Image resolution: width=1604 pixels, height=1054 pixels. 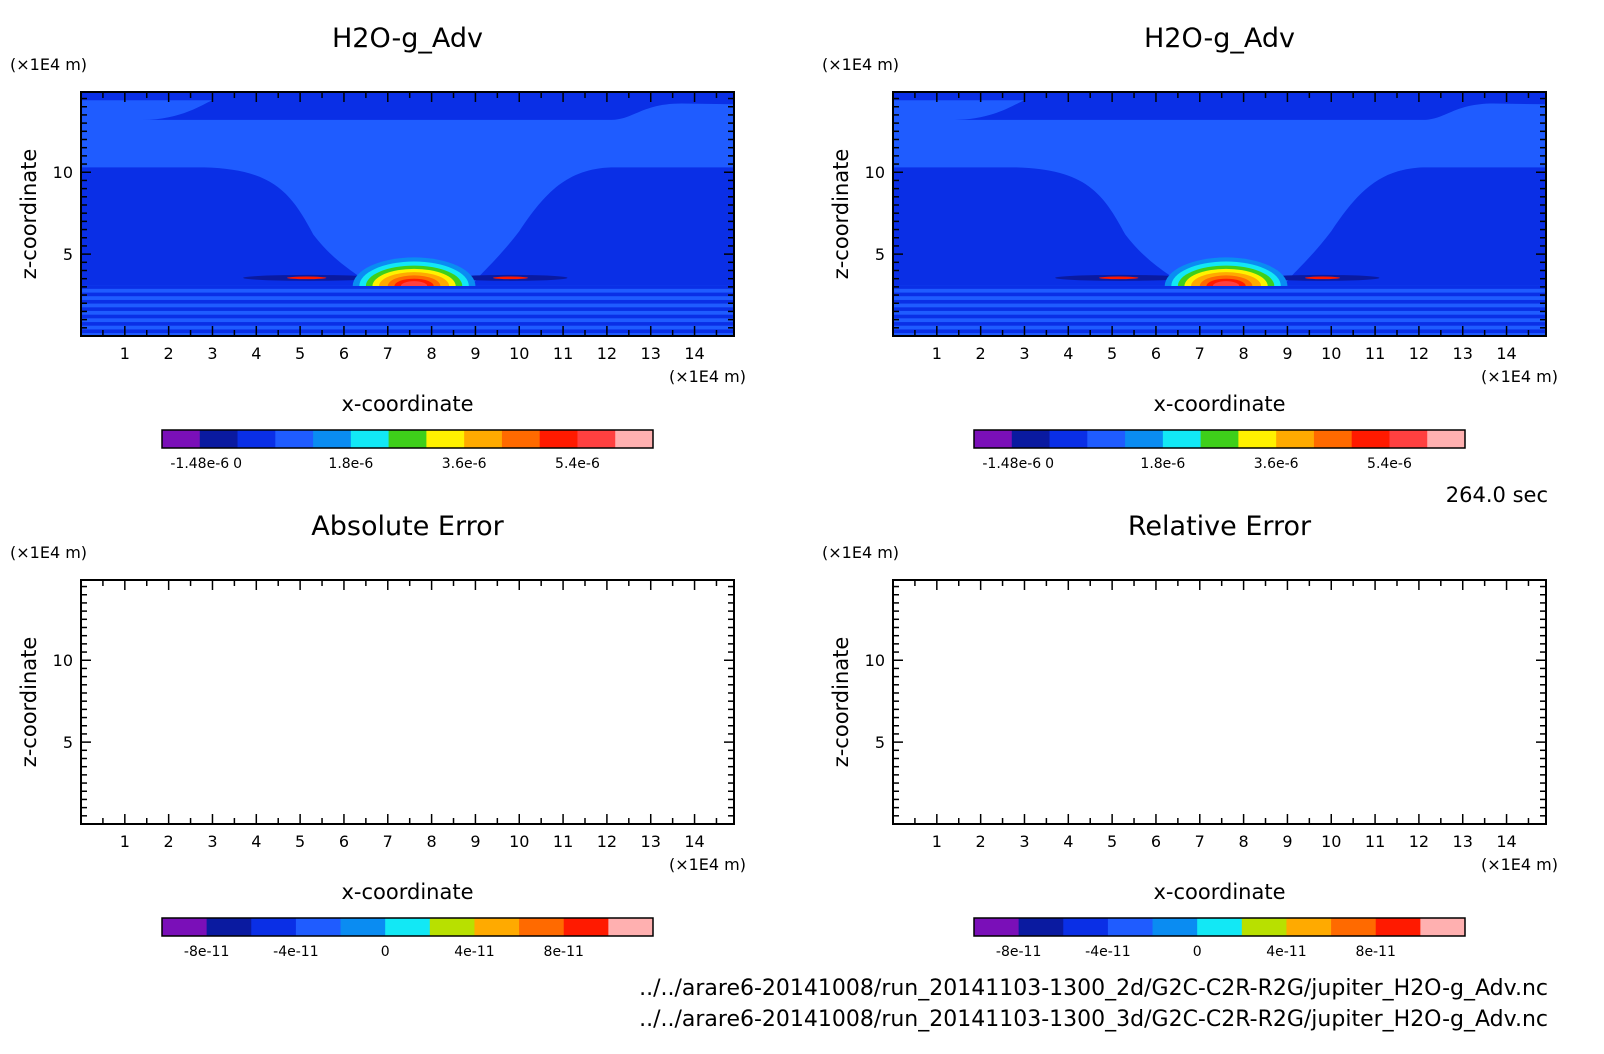 I want to click on field-level-upper, so click(x=1219, y=106).